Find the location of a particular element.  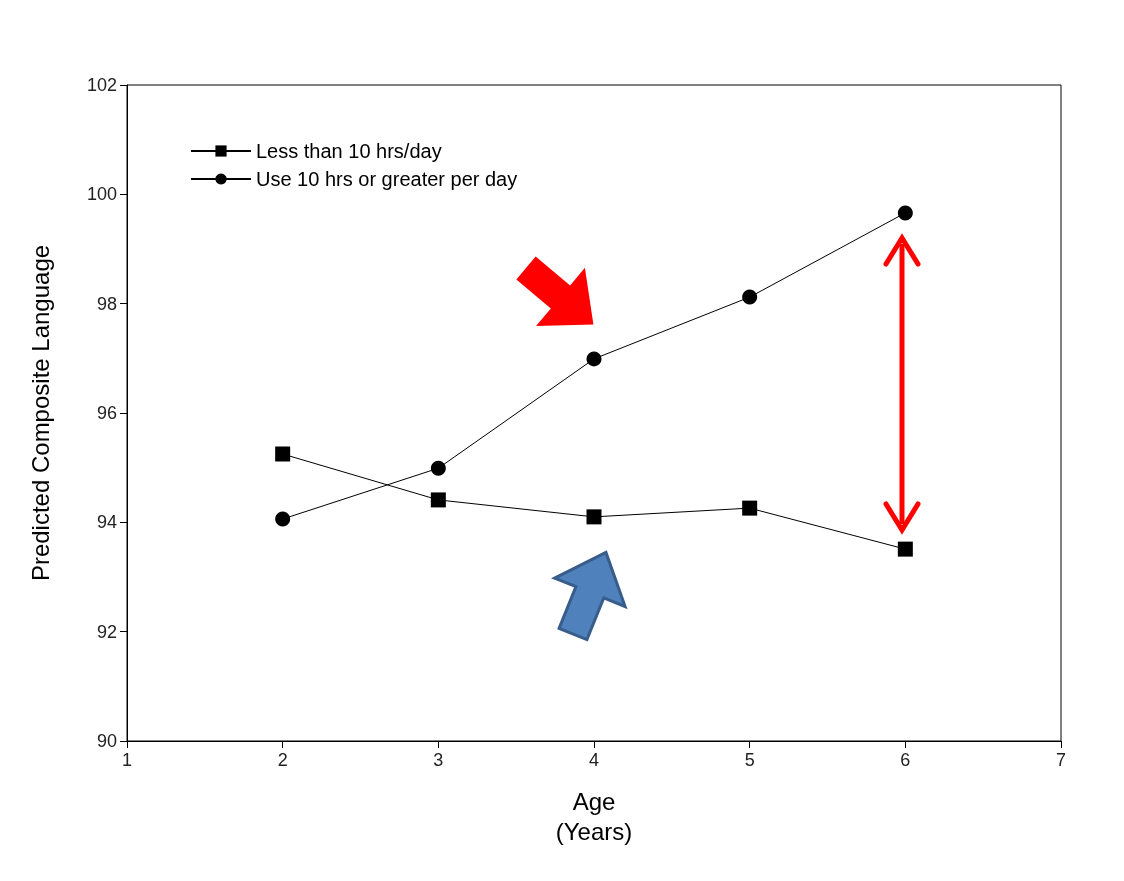

legend-label: Less than 10 hrs/day is located at coordinates (349, 151).